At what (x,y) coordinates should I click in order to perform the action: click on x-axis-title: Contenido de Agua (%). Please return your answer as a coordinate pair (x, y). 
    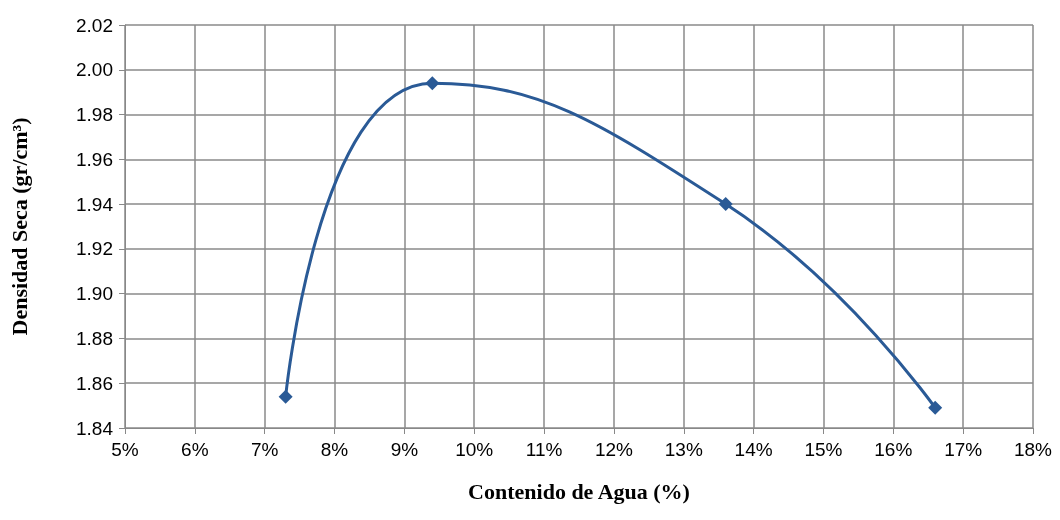
    Looking at the image, I should click on (579, 491).